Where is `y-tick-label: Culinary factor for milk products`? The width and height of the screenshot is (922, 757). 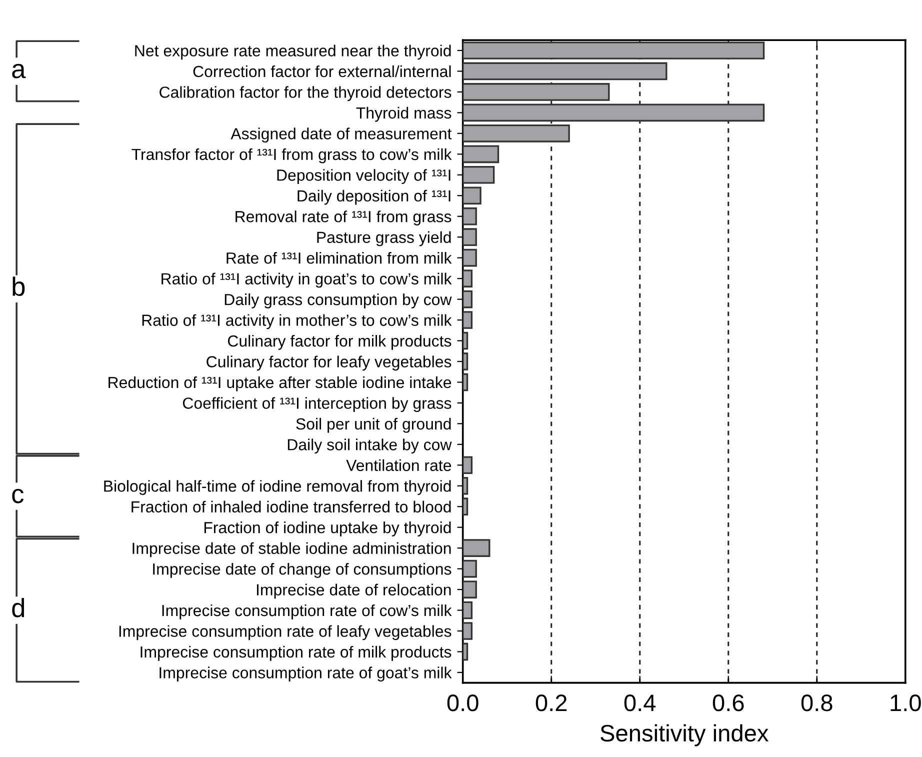 y-tick-label: Culinary factor for milk products is located at coordinates (340, 342).